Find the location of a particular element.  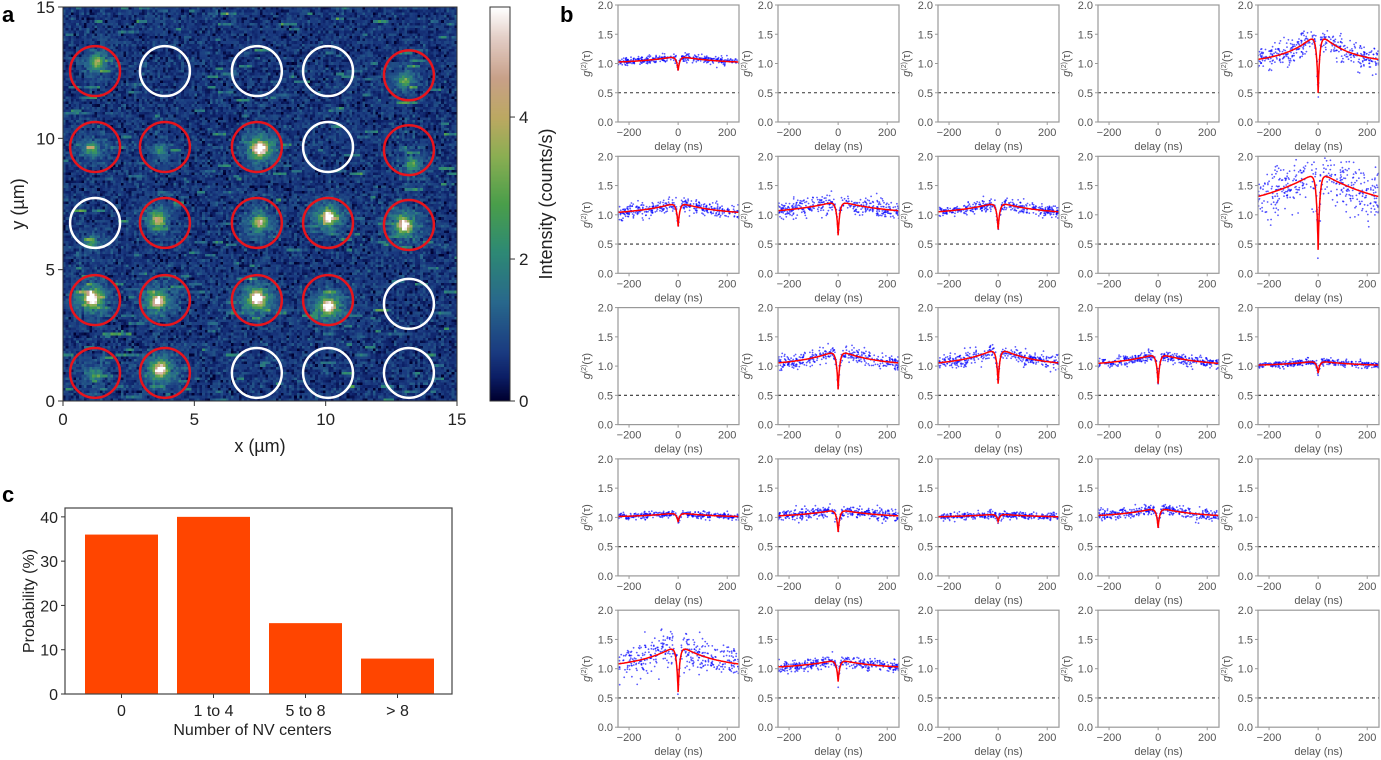

subplot-frame is located at coordinates (838, 214).